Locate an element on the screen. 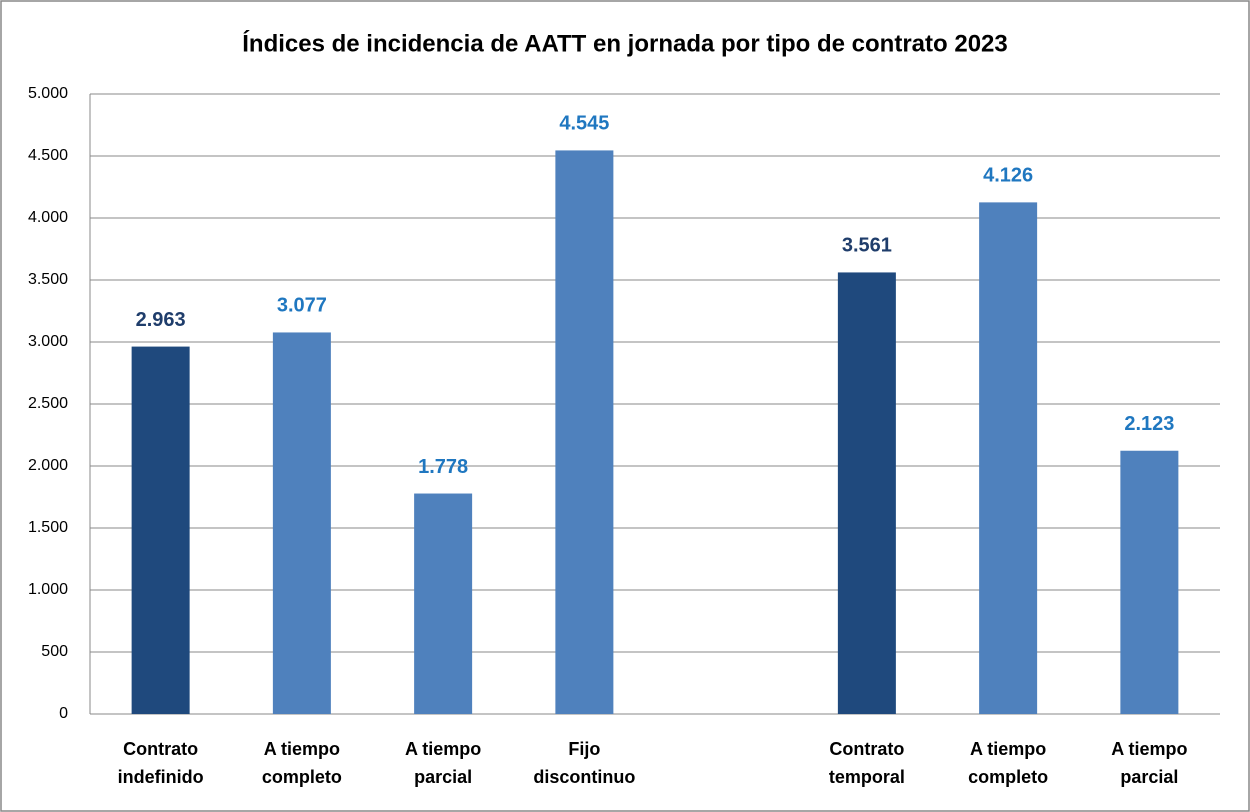  y-tick-label: 2.000 is located at coordinates (48, 465).